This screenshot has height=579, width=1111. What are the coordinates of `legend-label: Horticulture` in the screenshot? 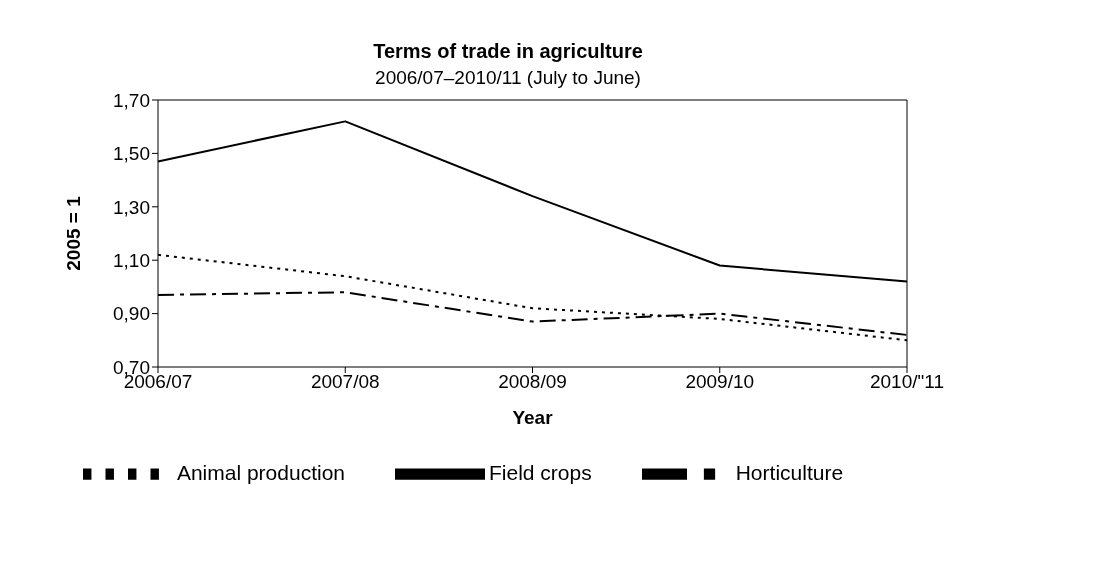 It's located at (789, 472).